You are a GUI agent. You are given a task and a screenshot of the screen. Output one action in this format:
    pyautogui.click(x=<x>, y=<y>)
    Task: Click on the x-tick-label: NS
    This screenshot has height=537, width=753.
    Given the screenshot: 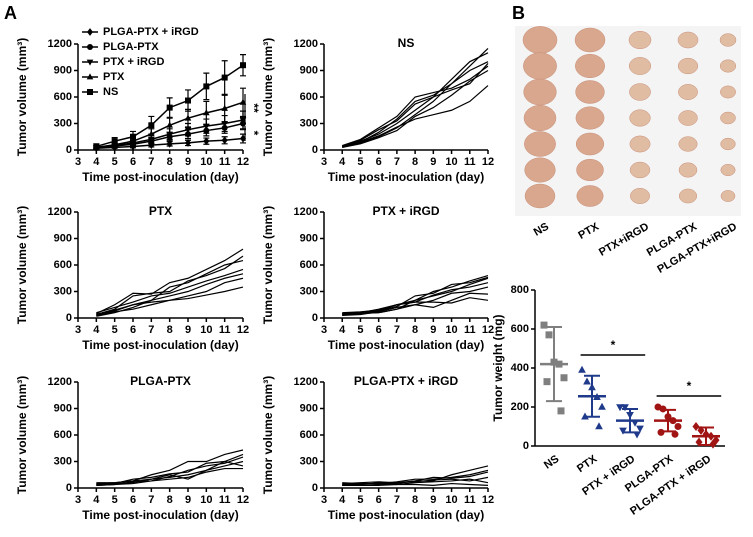 What is the action you would take?
    pyautogui.click(x=551, y=462)
    